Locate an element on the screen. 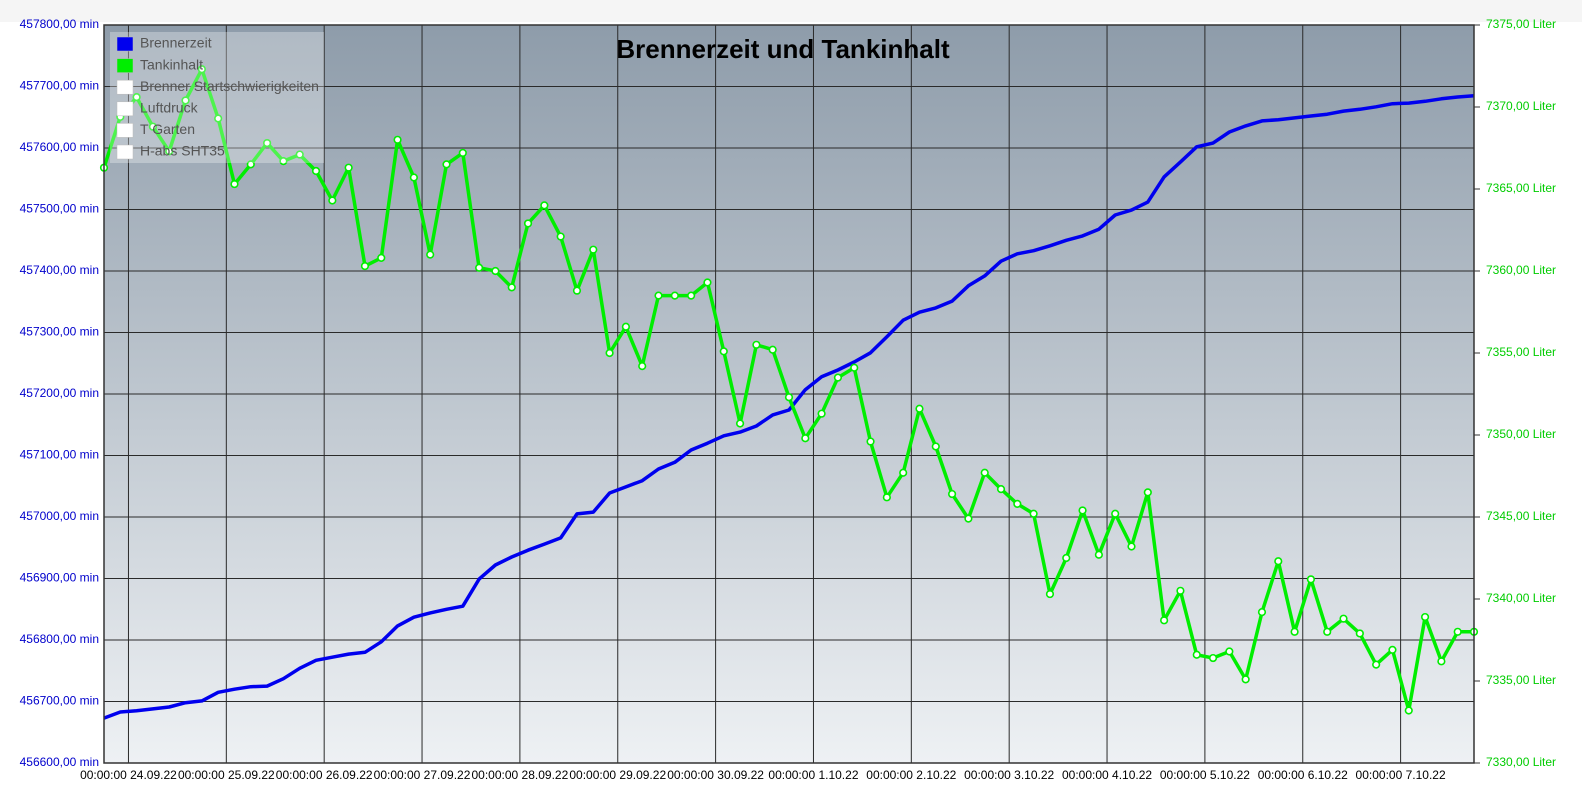  legend-label: Brenner Startschwierigkeiten is located at coordinates (229, 86).